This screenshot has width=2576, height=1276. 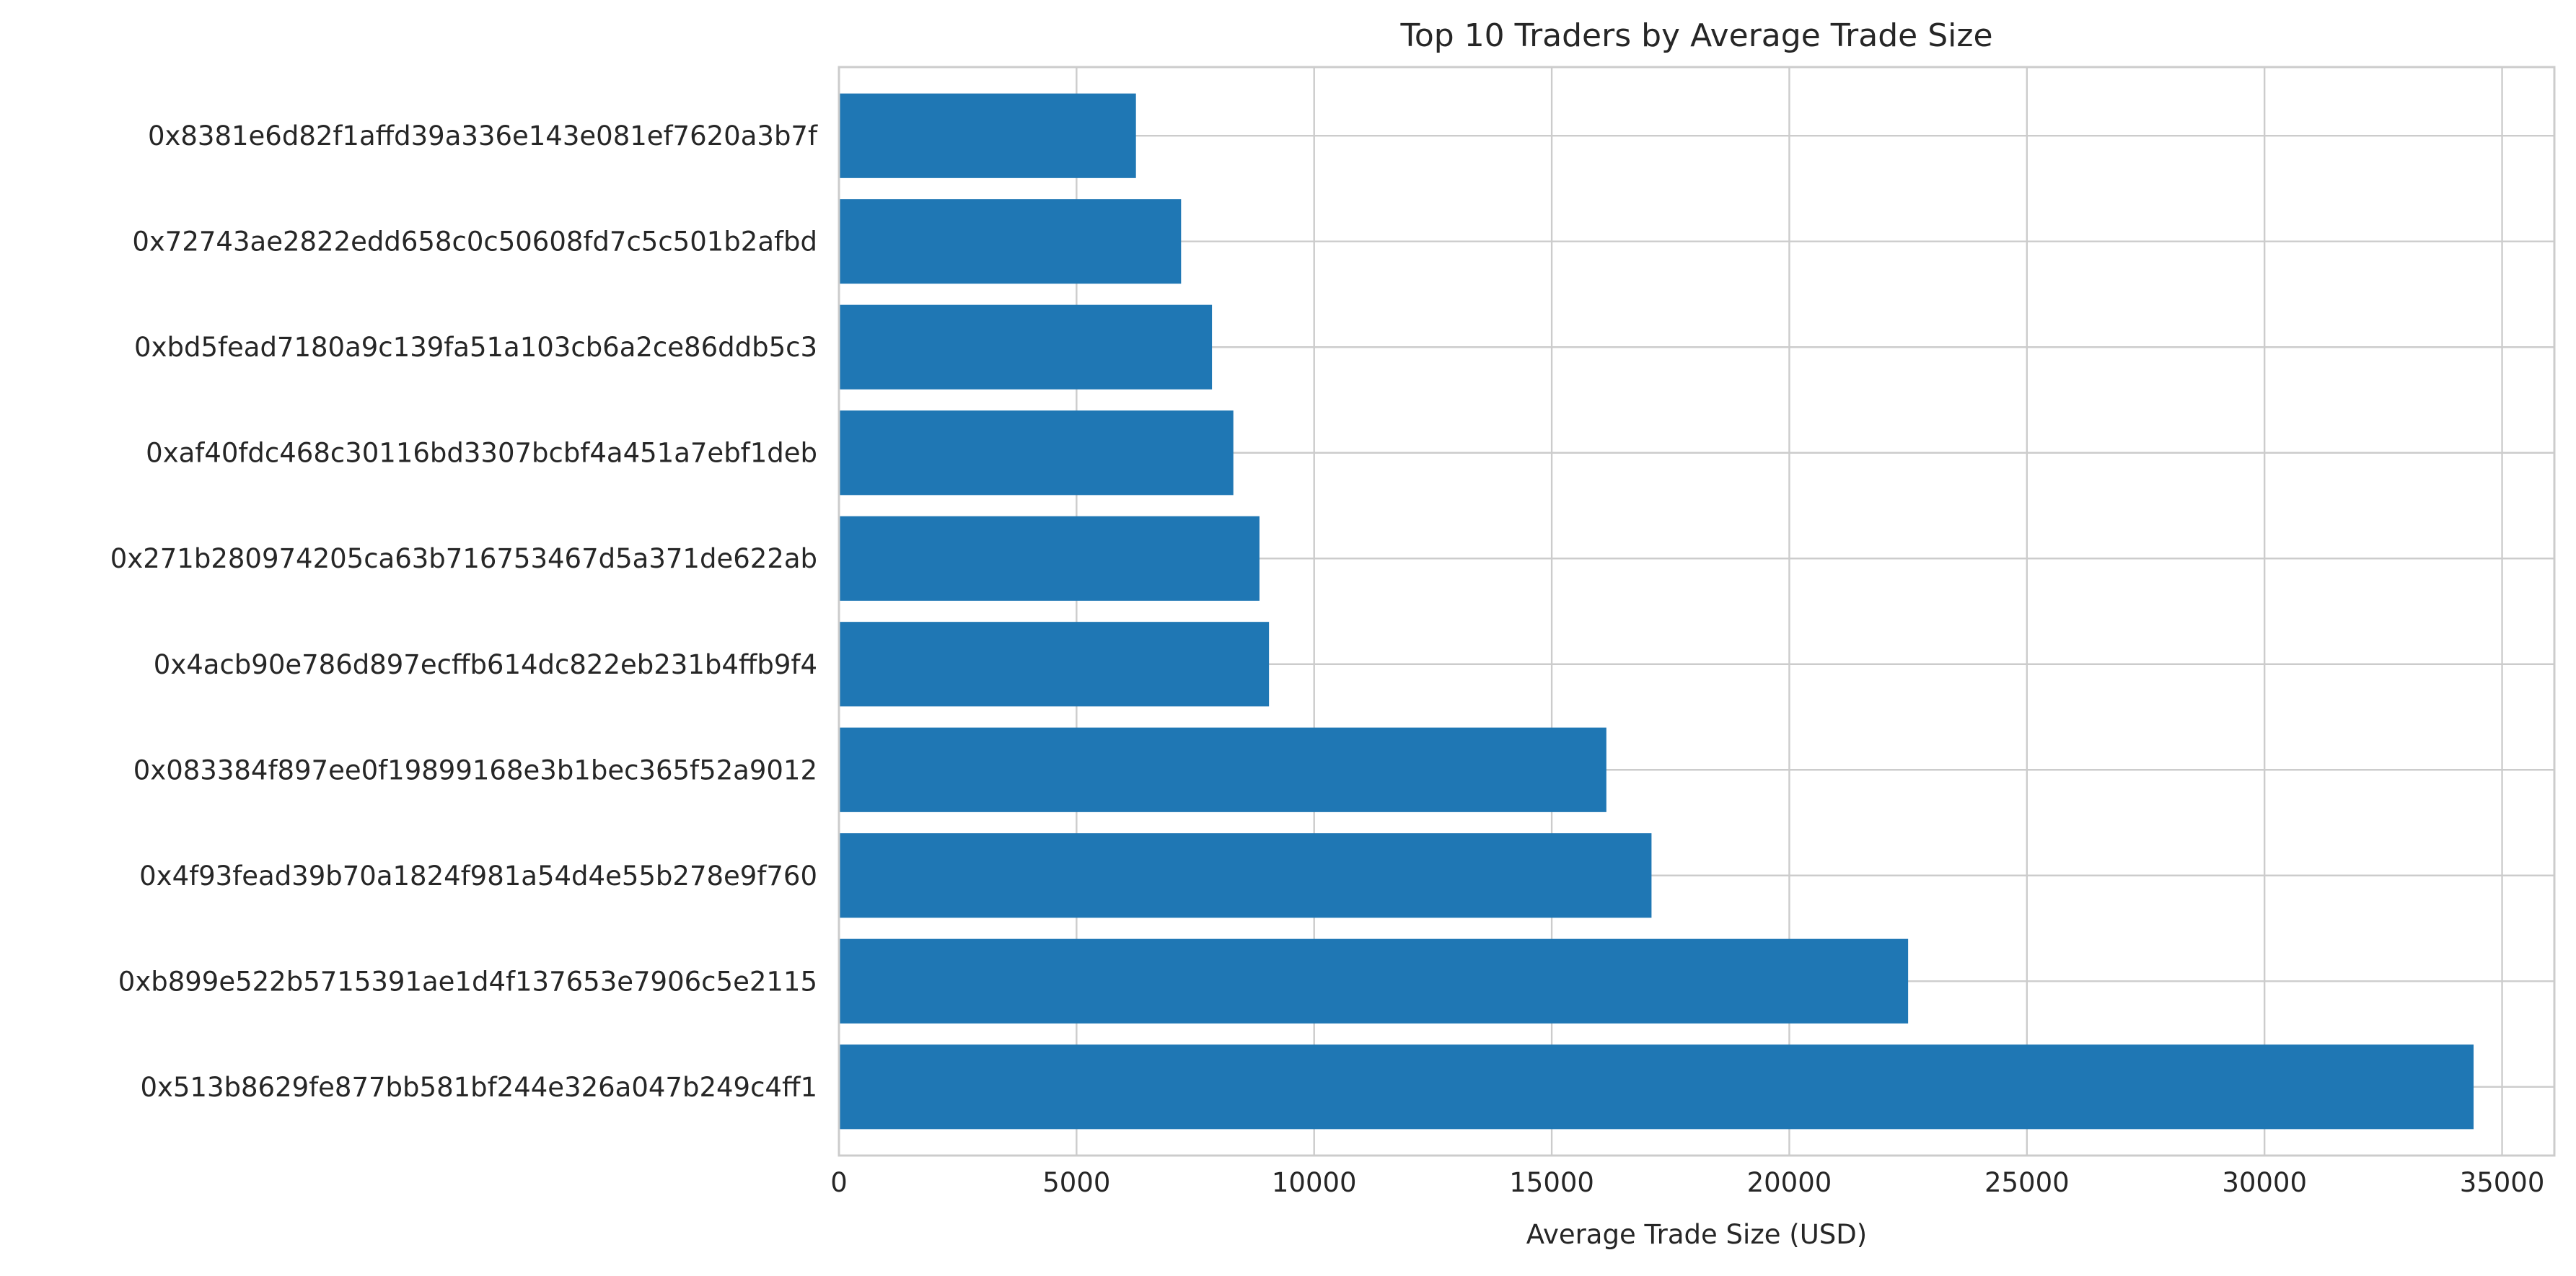 What do you see at coordinates (1789, 1183) in the screenshot?
I see `x-tick-label: 20000` at bounding box center [1789, 1183].